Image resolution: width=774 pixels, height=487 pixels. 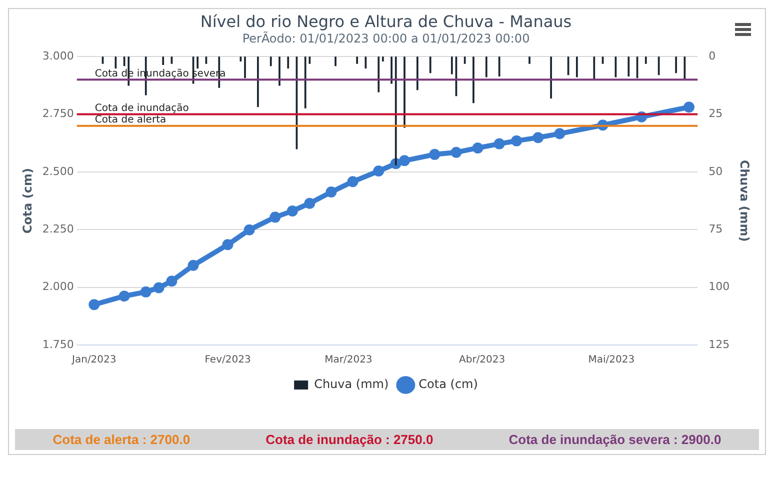 What do you see at coordinates (58, 55) in the screenshot?
I see `y-tick-label: 3.000` at bounding box center [58, 55].